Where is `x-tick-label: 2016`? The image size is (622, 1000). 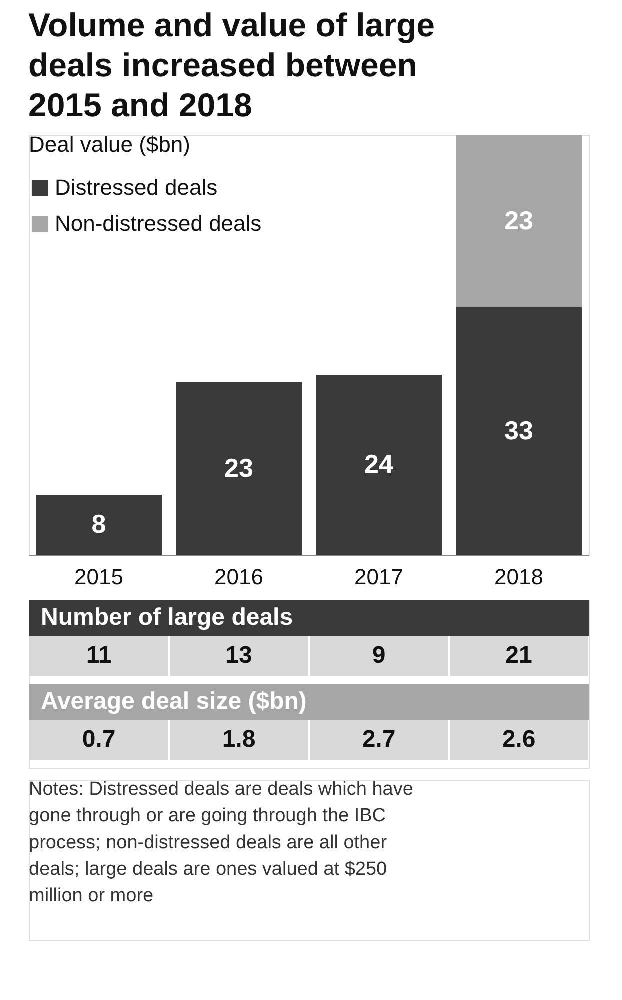 x-tick-label: 2016 is located at coordinates (239, 577).